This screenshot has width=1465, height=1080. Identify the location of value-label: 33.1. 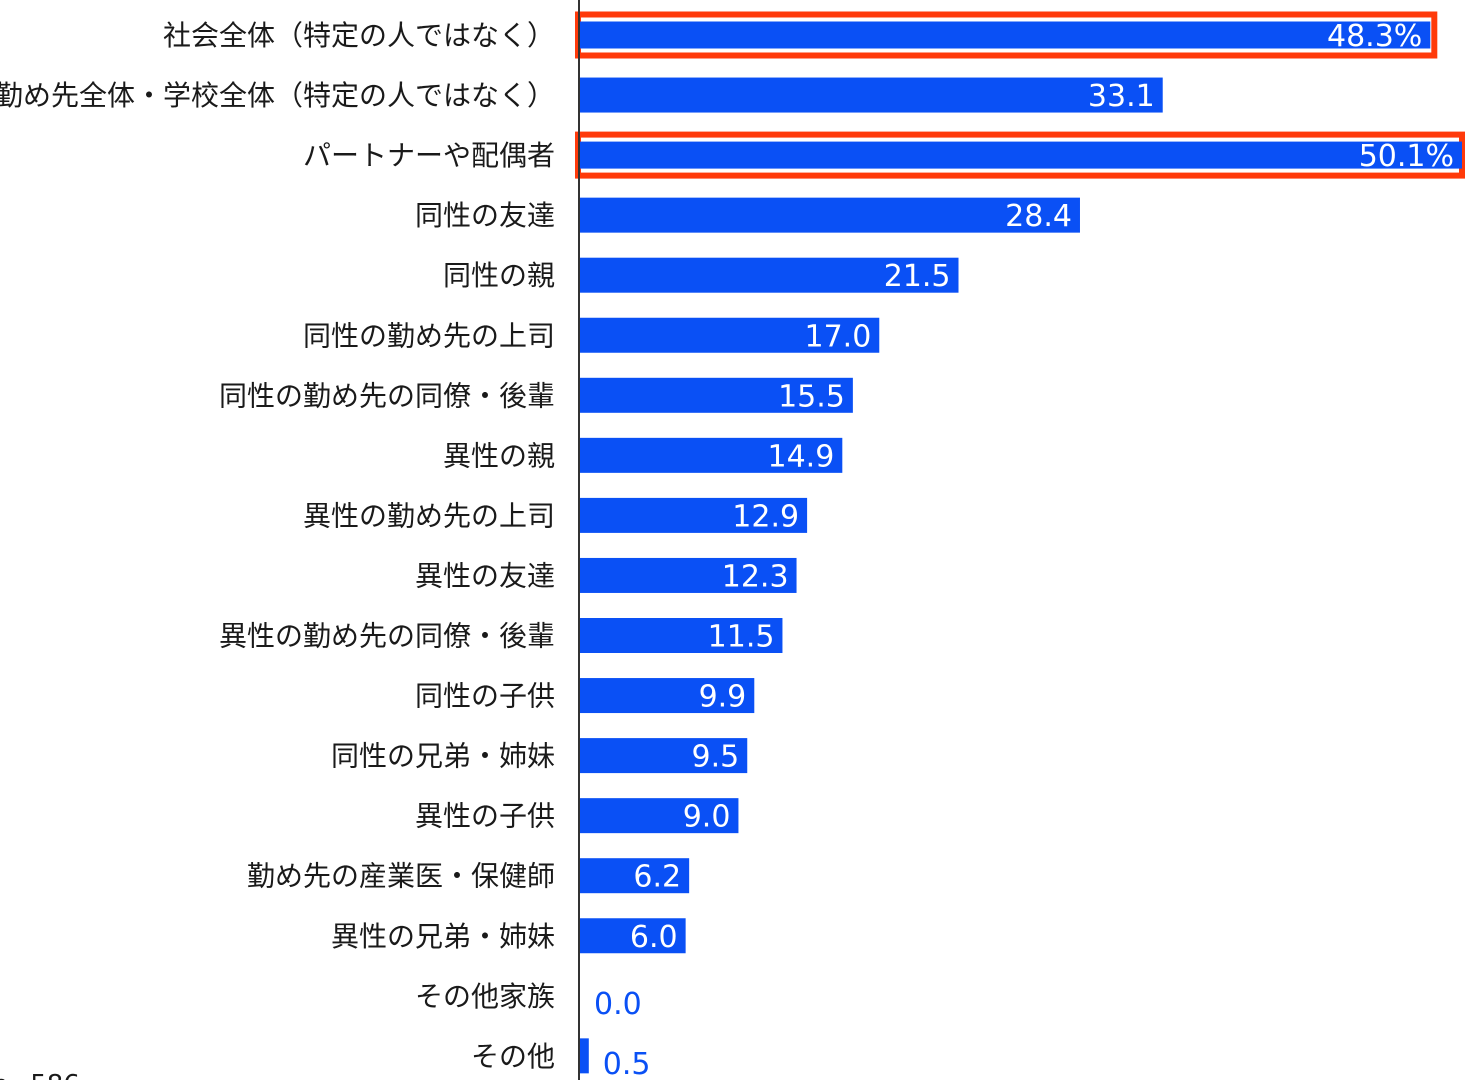
(1121, 96).